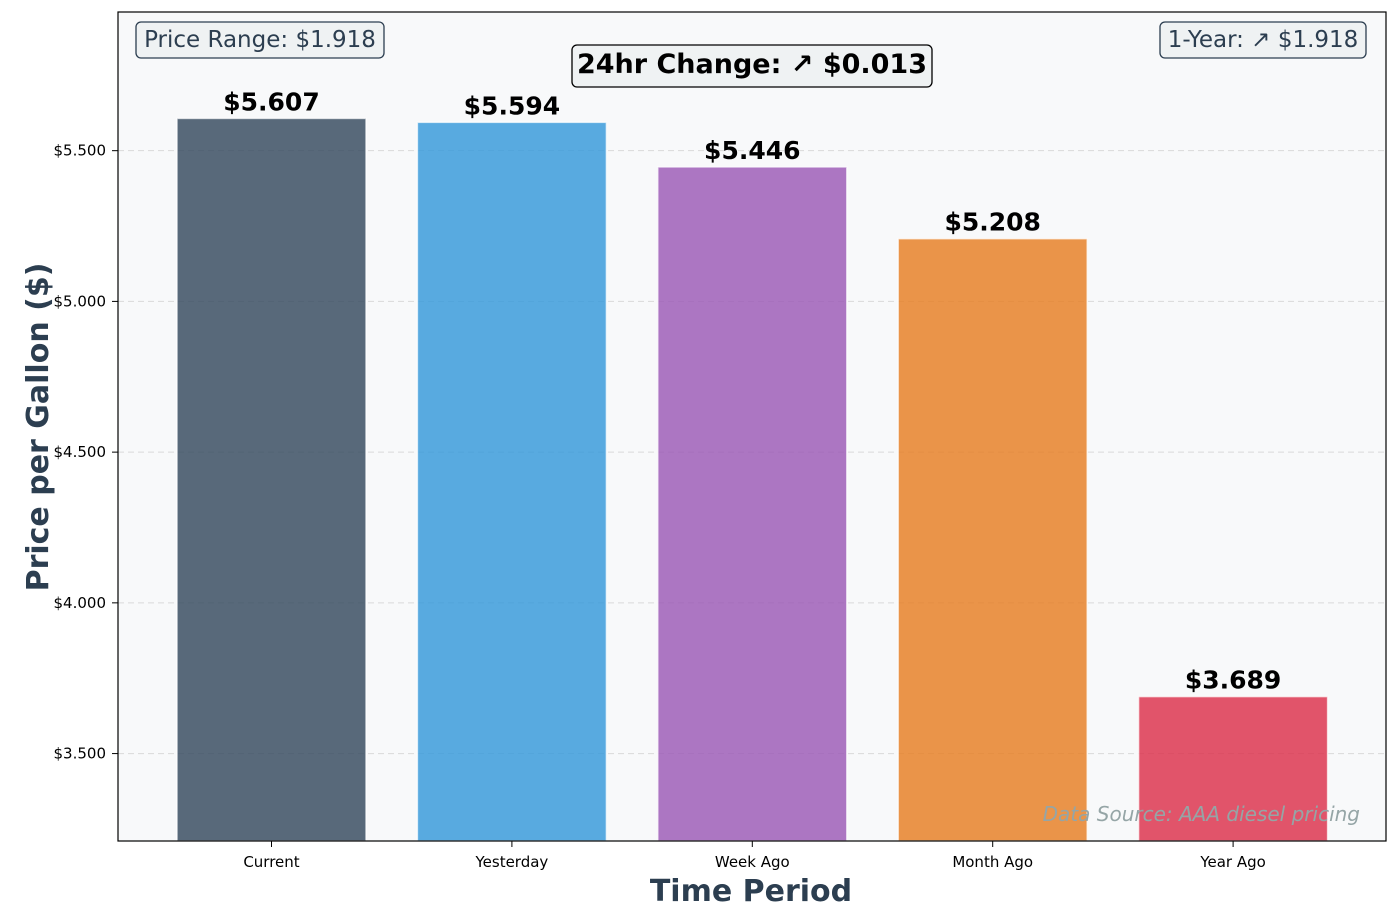 Image resolution: width=1397 pixels, height=918 pixels. Describe the element at coordinates (38, 427) in the screenshot. I see `y-axis-title: Price per Gallon ($)` at that location.